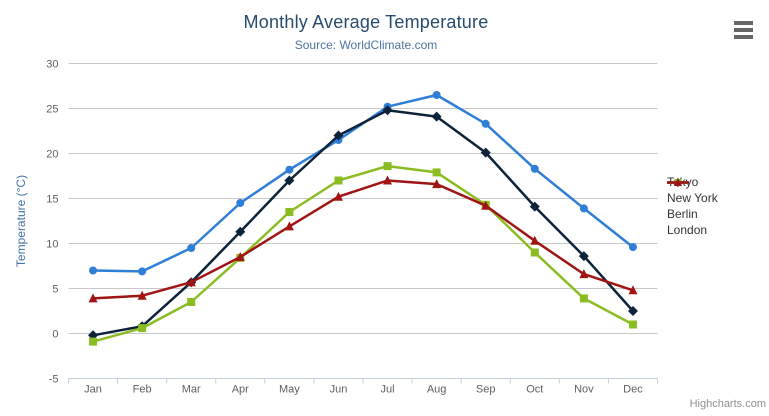 The image size is (769, 416). I want to click on x-tick-label: Feb, so click(142, 390).